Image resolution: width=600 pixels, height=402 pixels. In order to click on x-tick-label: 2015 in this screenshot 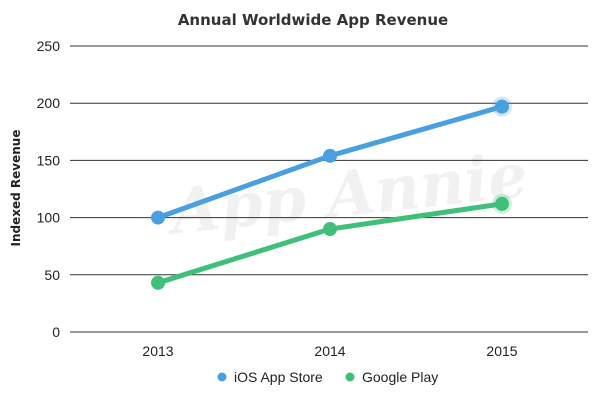, I will do `click(501, 351)`.